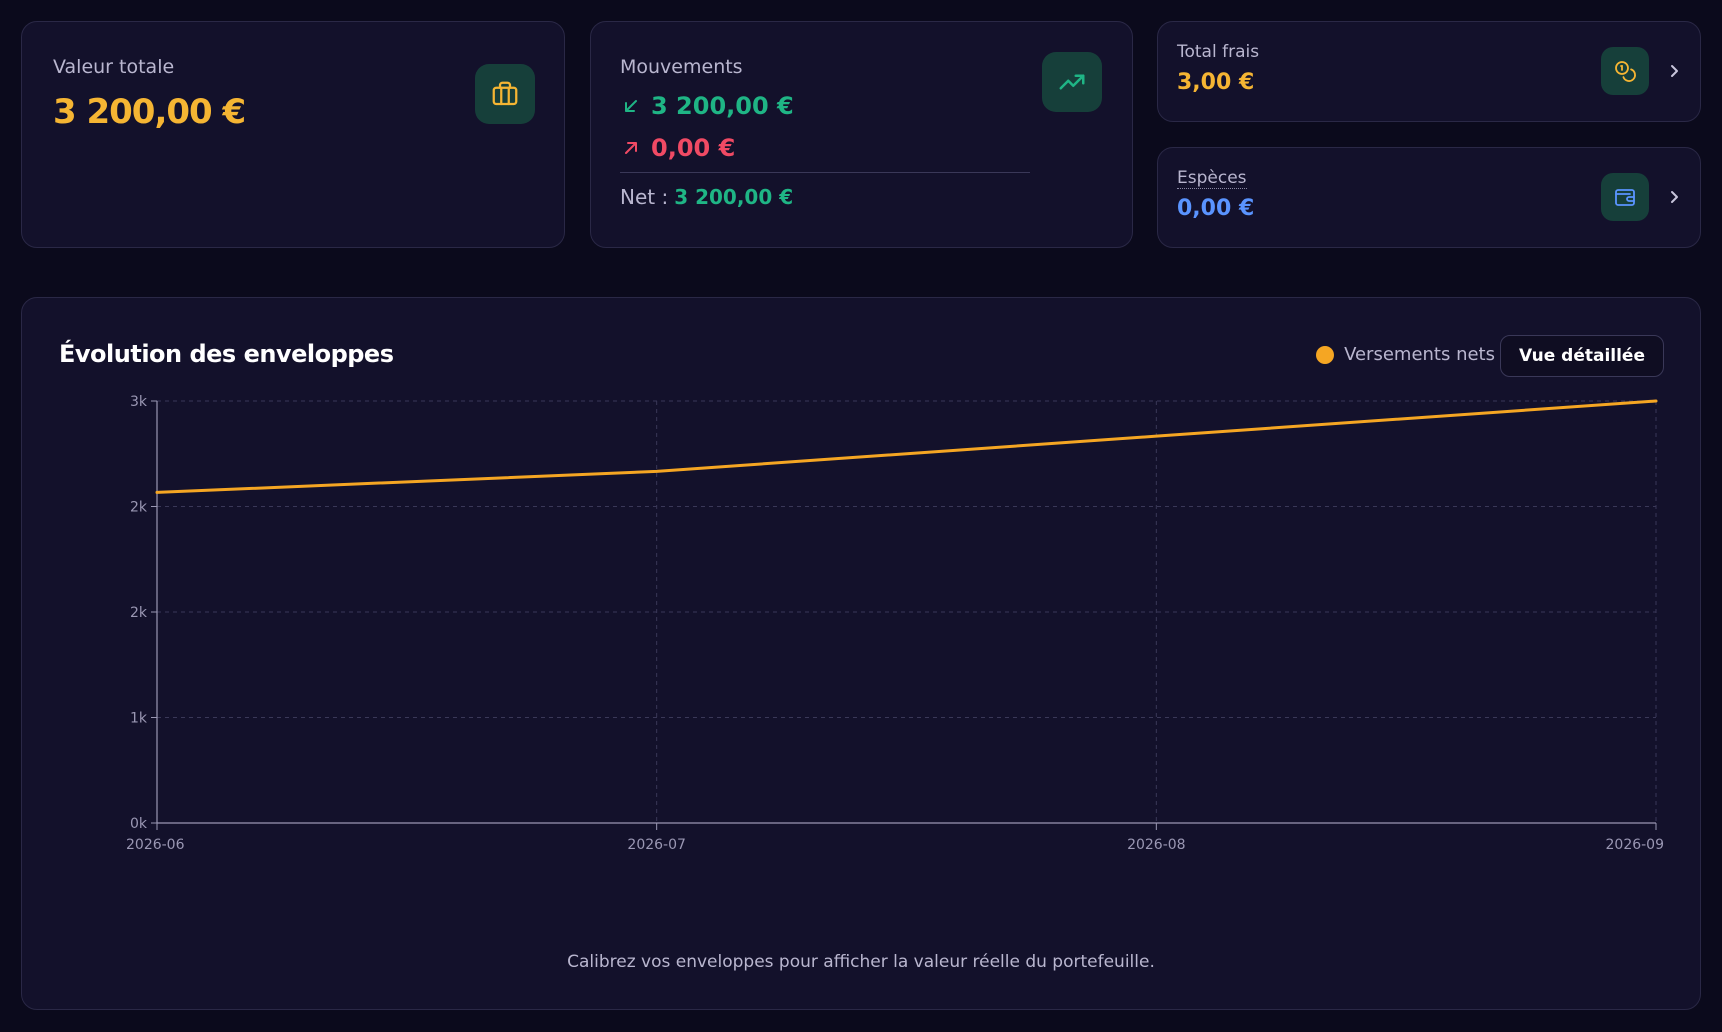 The height and width of the screenshot is (1032, 1722). I want to click on total-value-amount: 3 200,00 €, so click(149, 112).